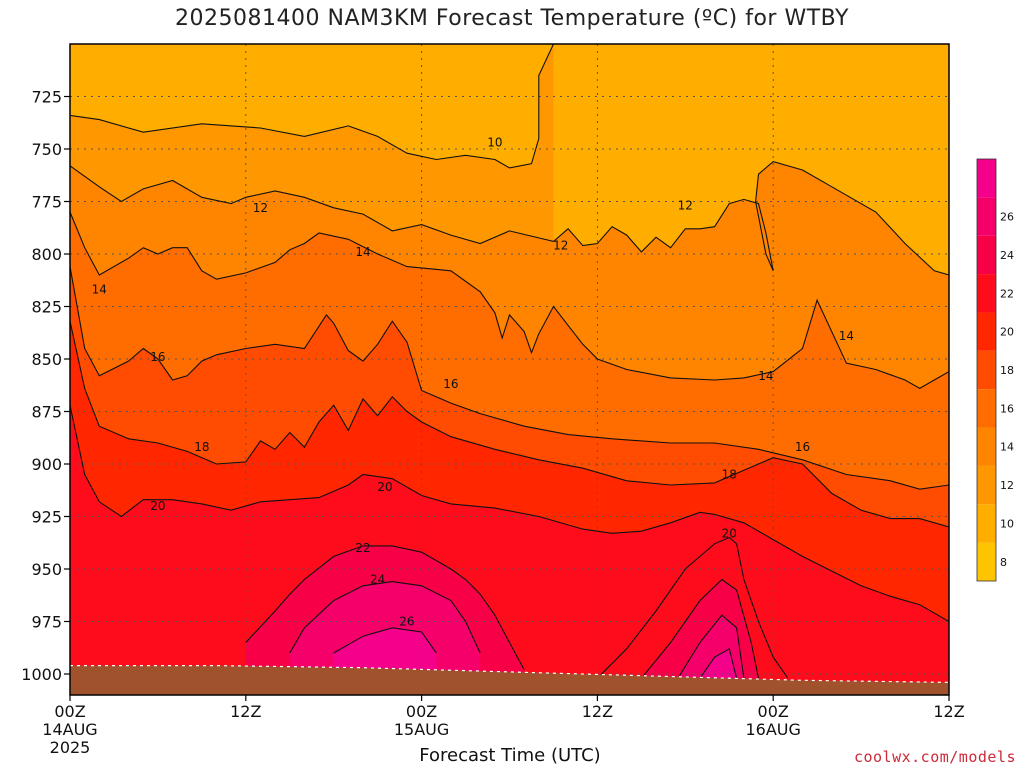  What do you see at coordinates (46, 254) in the screenshot?
I see `y-tick-label: 800` at bounding box center [46, 254].